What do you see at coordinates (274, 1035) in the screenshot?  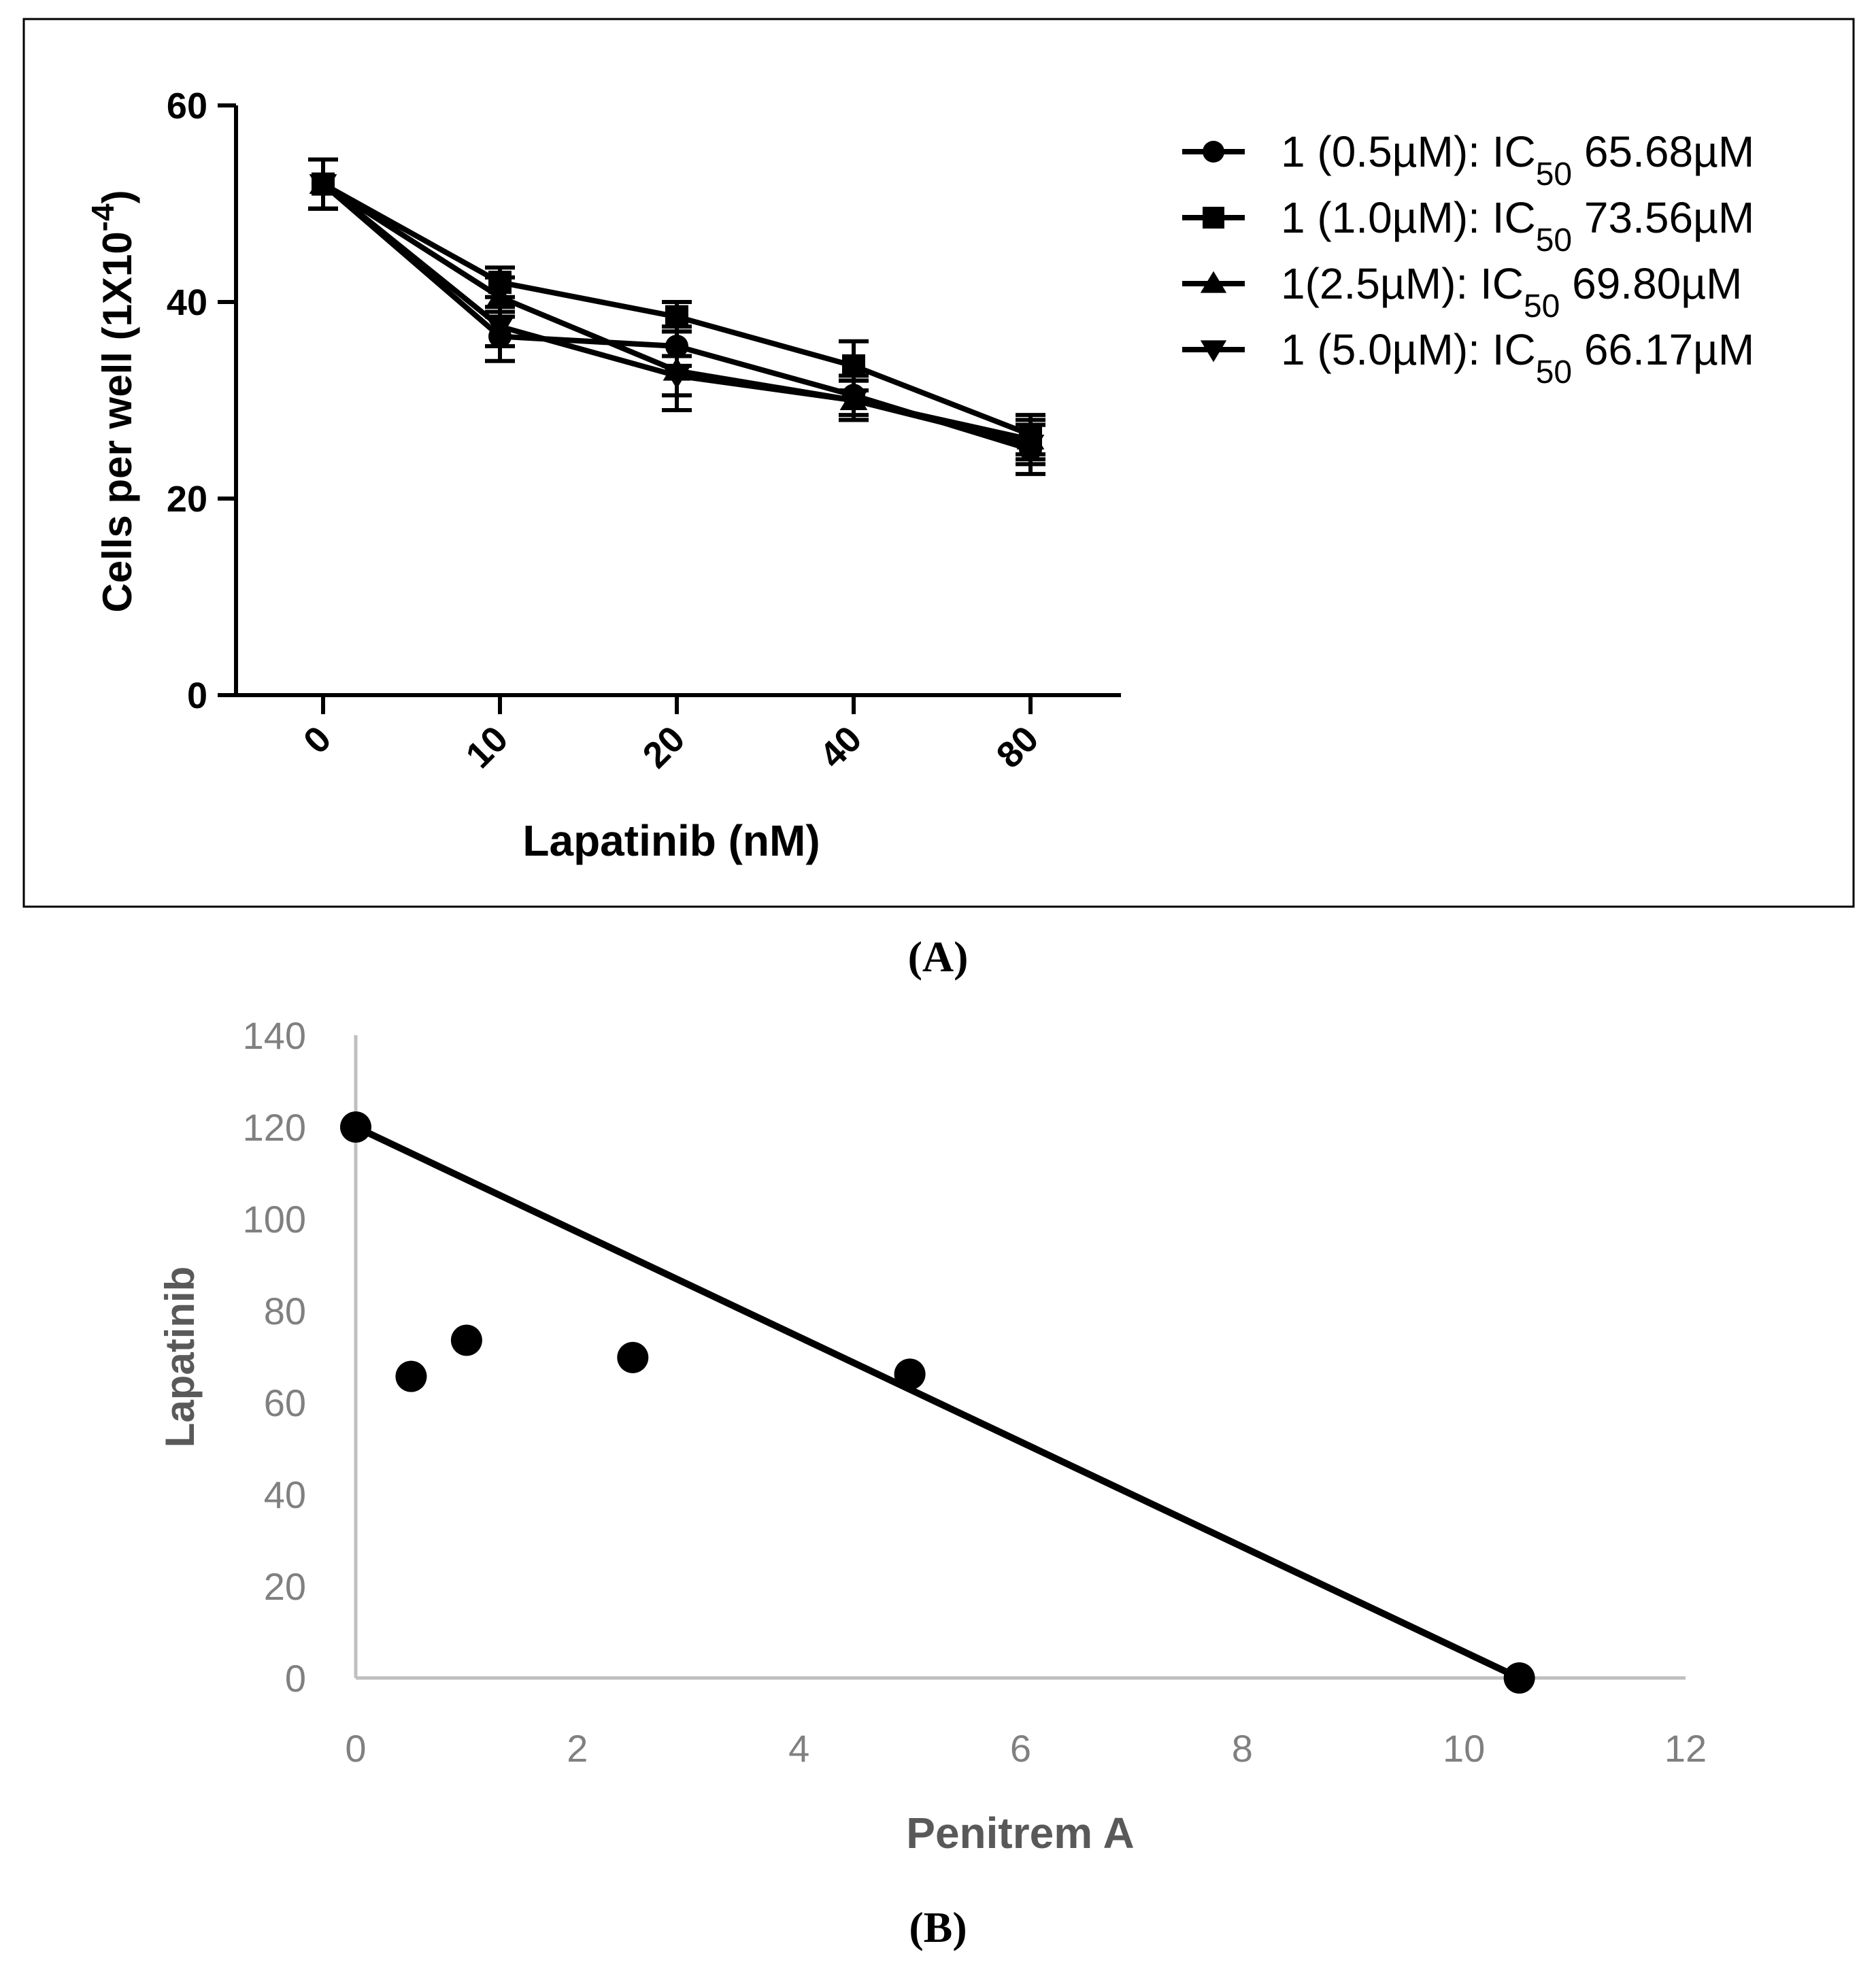 I see `panel-b-y-tick-label: 140` at bounding box center [274, 1035].